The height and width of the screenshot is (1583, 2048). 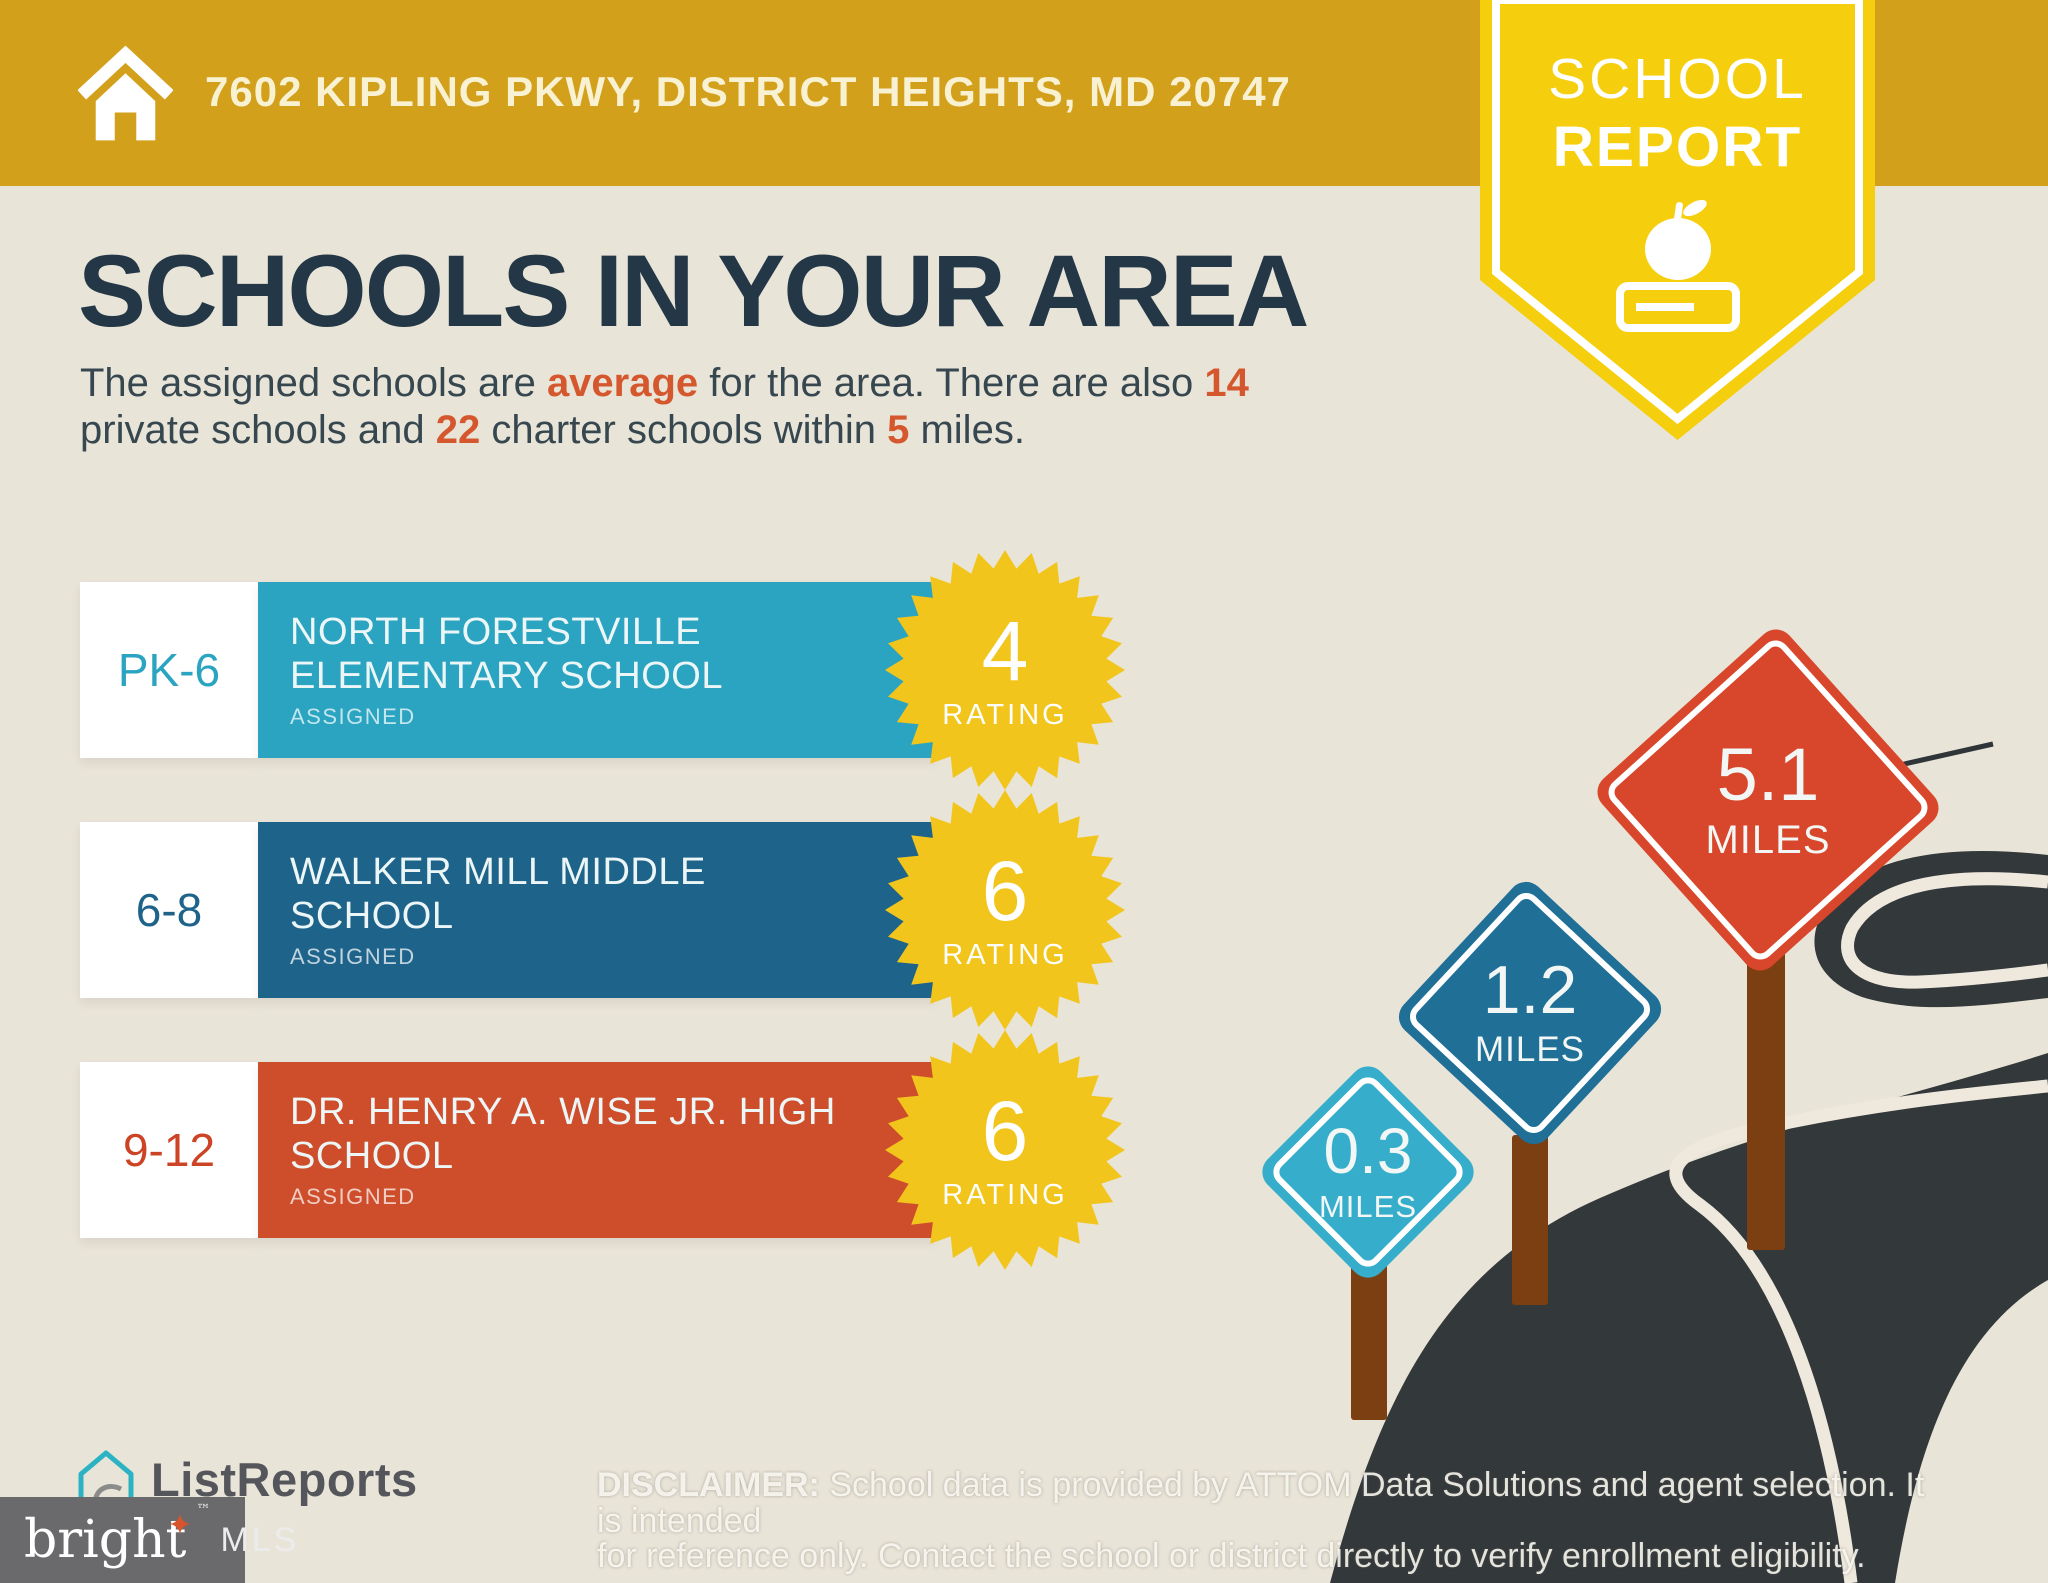 I want to click on bright-mls-logo: bright ✦ ™ MLS, so click(x=148, y=1540).